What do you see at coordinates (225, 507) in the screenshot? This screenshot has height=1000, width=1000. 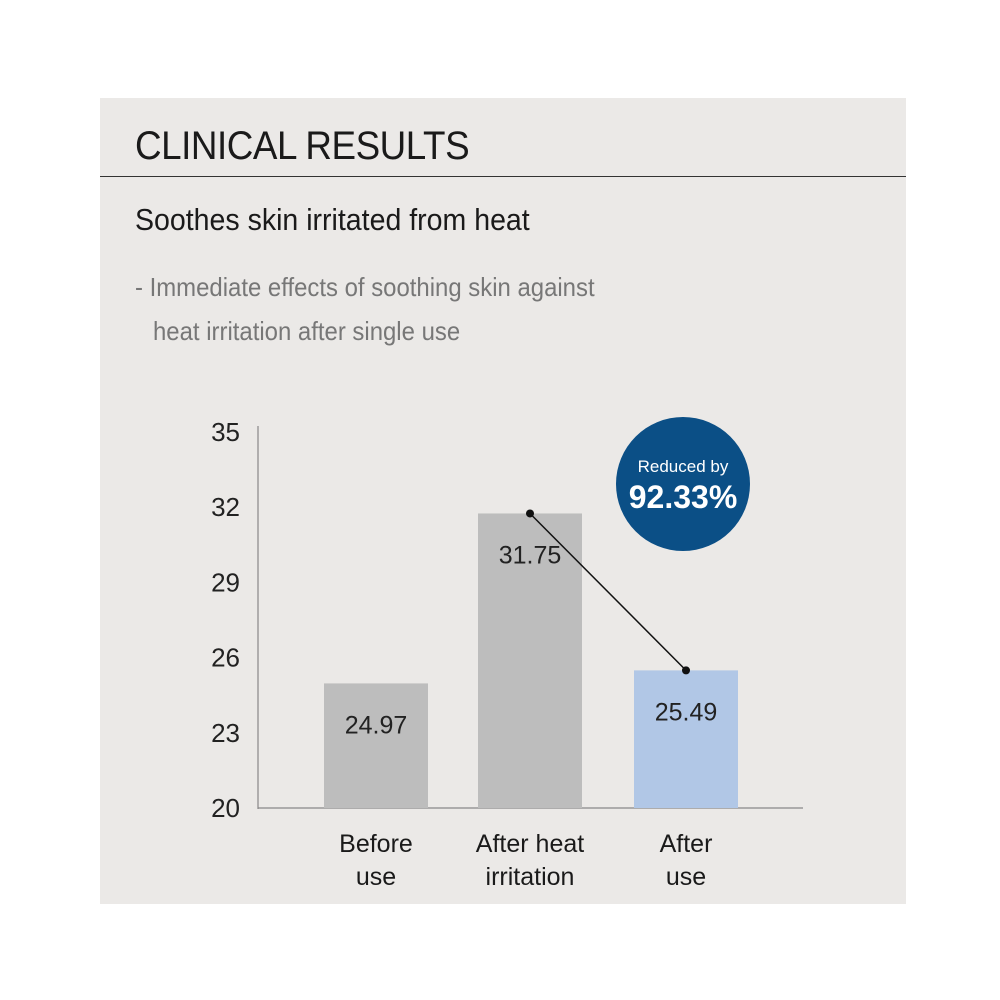 I see `y-tick-label: 32` at bounding box center [225, 507].